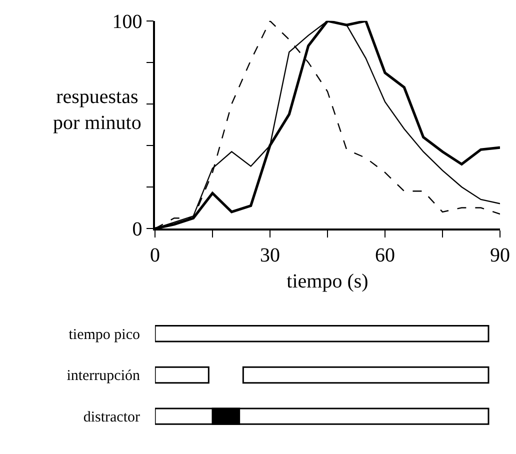  What do you see at coordinates (500, 255) in the screenshot?
I see `x-tick-label: 90` at bounding box center [500, 255].